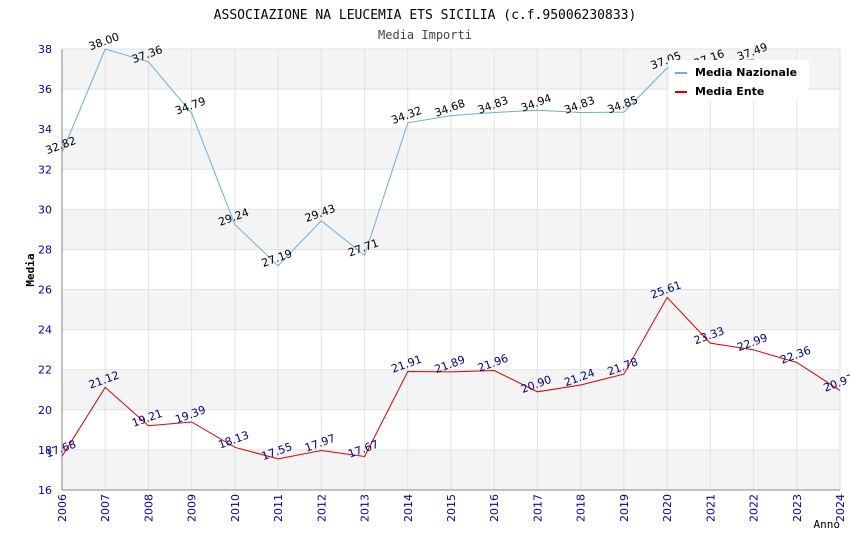  Describe the element at coordinates (537, 508) in the screenshot. I see `x-tick-label: 2017` at that location.